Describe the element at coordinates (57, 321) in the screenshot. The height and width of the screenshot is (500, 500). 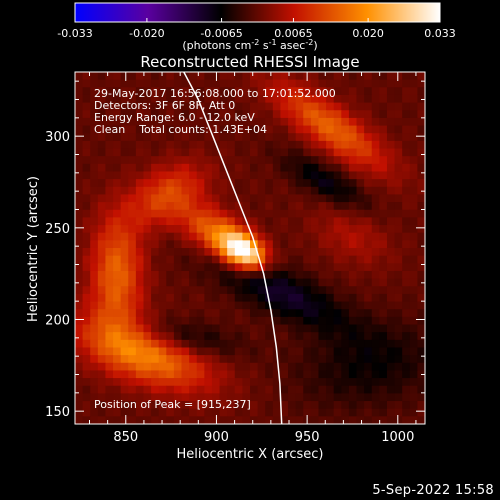
I see `y-tick-label: 200` at that location.